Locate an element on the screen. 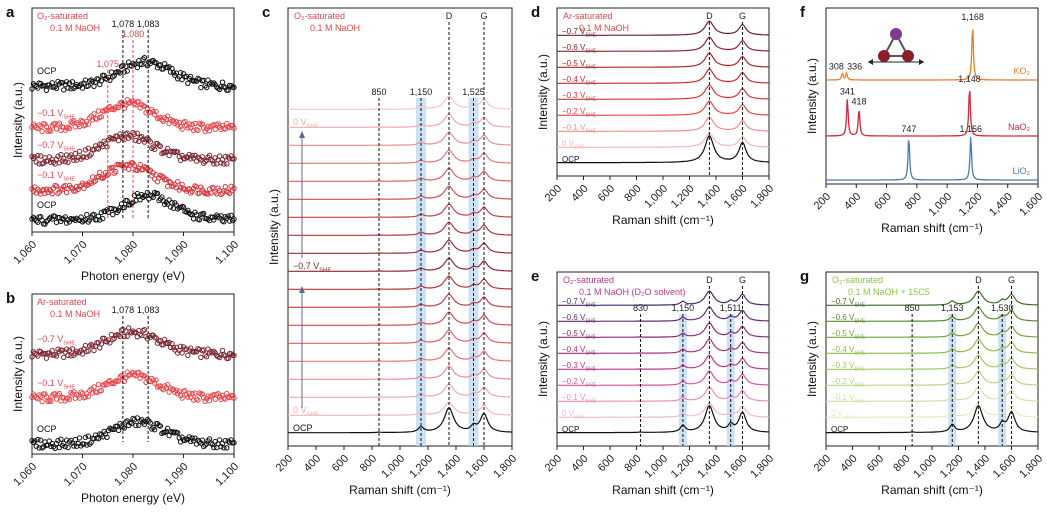 This screenshot has width=1047, height=514. panel-letter: g is located at coordinates (804, 276).